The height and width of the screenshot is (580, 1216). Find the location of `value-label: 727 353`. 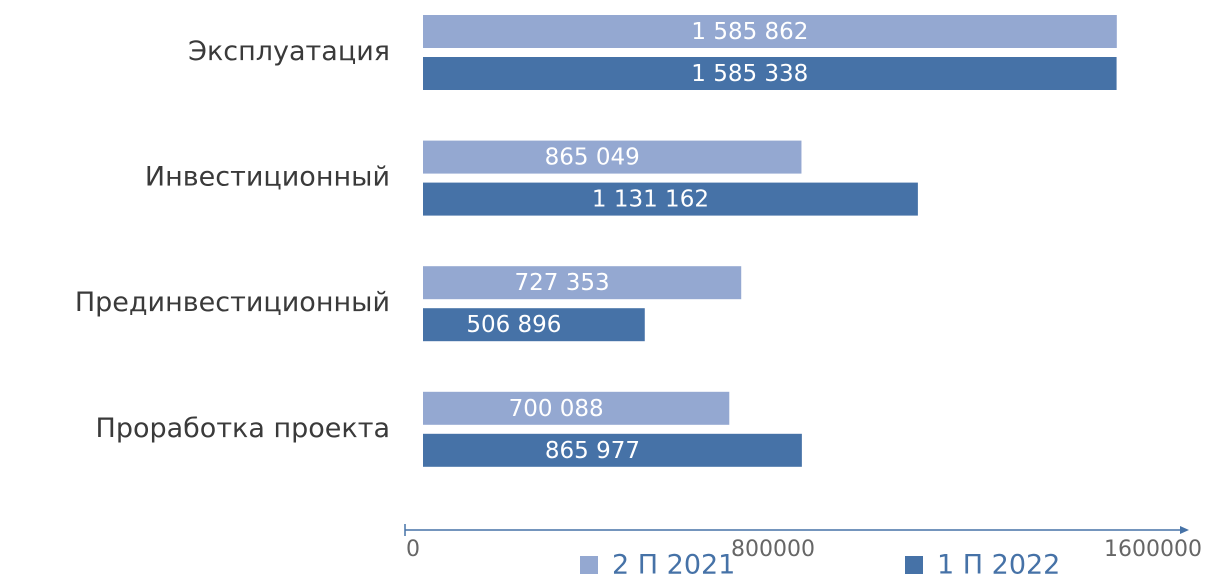

value-label: 727 353 is located at coordinates (562, 283).